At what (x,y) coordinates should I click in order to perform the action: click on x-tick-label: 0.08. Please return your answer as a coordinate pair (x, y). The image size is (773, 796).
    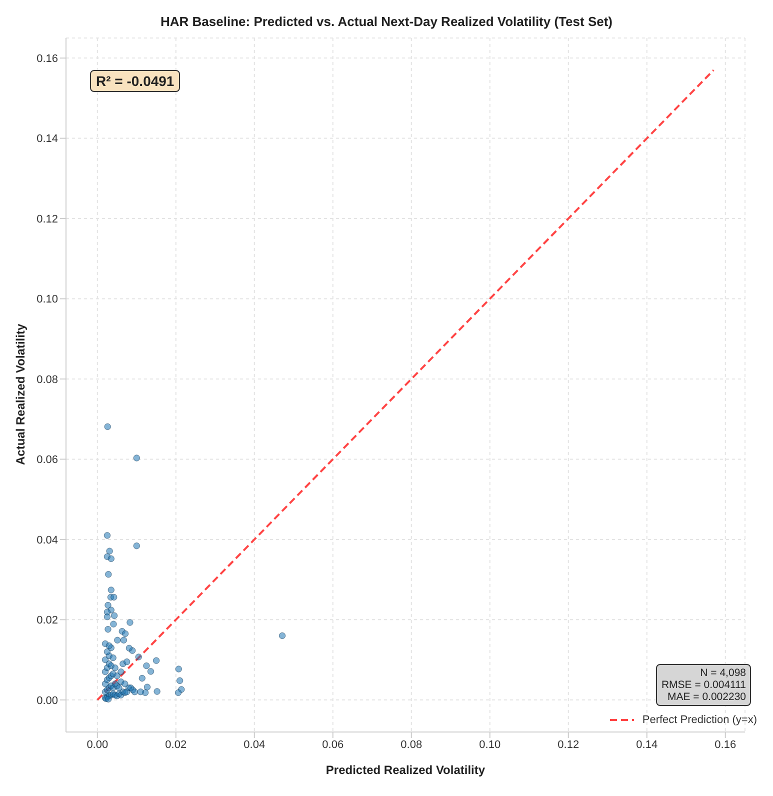
    Looking at the image, I should click on (411, 744).